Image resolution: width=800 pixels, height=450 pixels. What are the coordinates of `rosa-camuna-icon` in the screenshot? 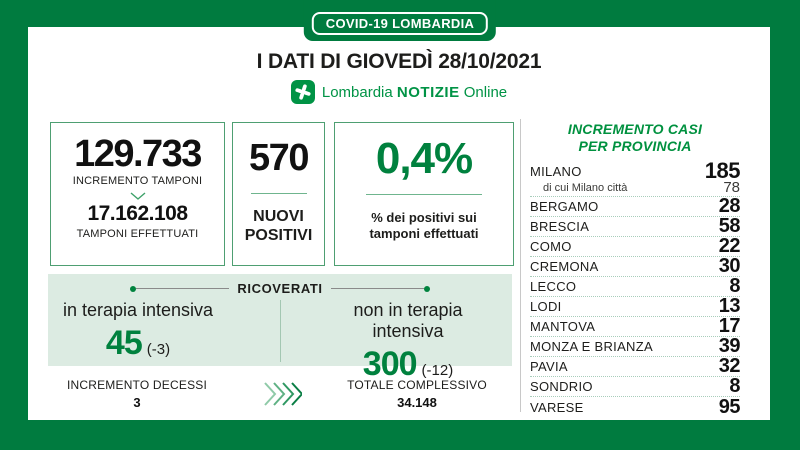 It's located at (302, 92).